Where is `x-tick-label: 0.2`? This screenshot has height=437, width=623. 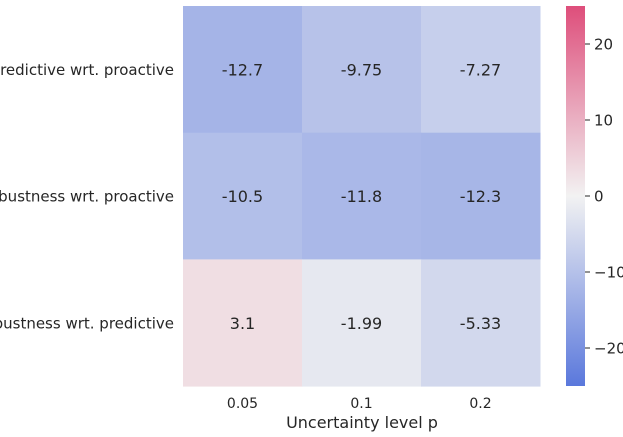
x-tick-label: 0.2 is located at coordinates (480, 404).